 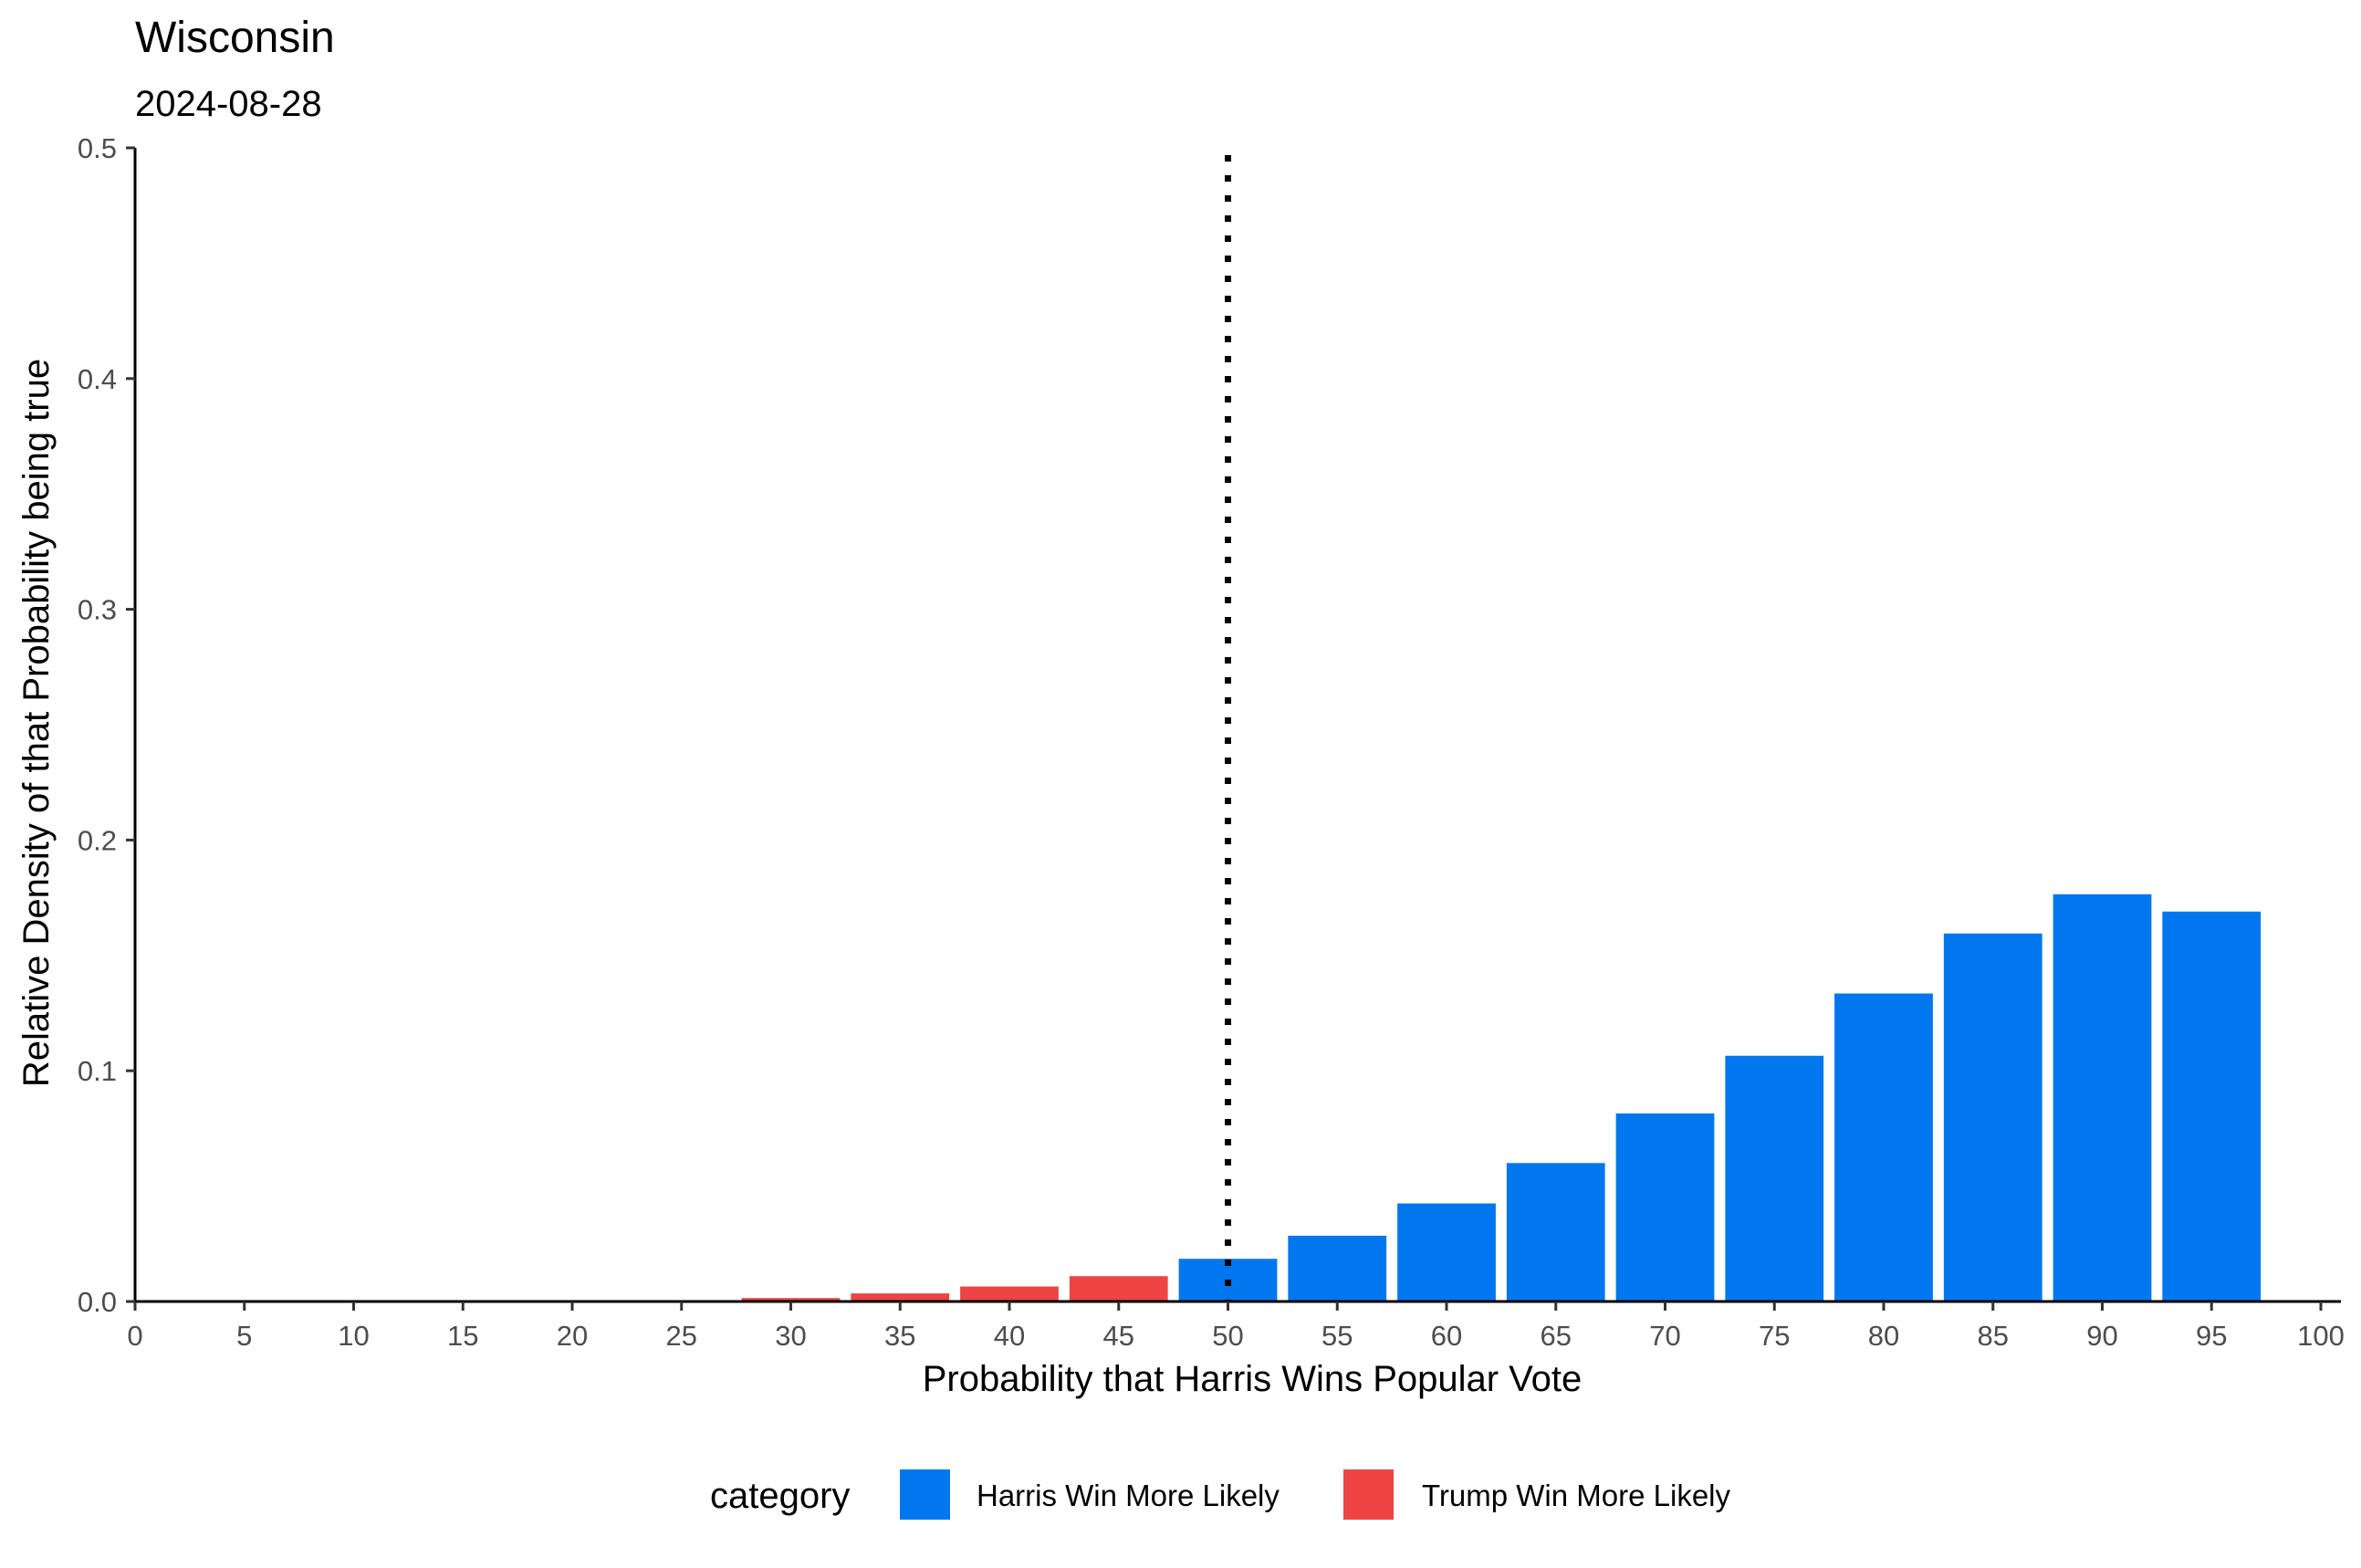 I want to click on x-tick-label-60: 60, so click(x=1446, y=1336).